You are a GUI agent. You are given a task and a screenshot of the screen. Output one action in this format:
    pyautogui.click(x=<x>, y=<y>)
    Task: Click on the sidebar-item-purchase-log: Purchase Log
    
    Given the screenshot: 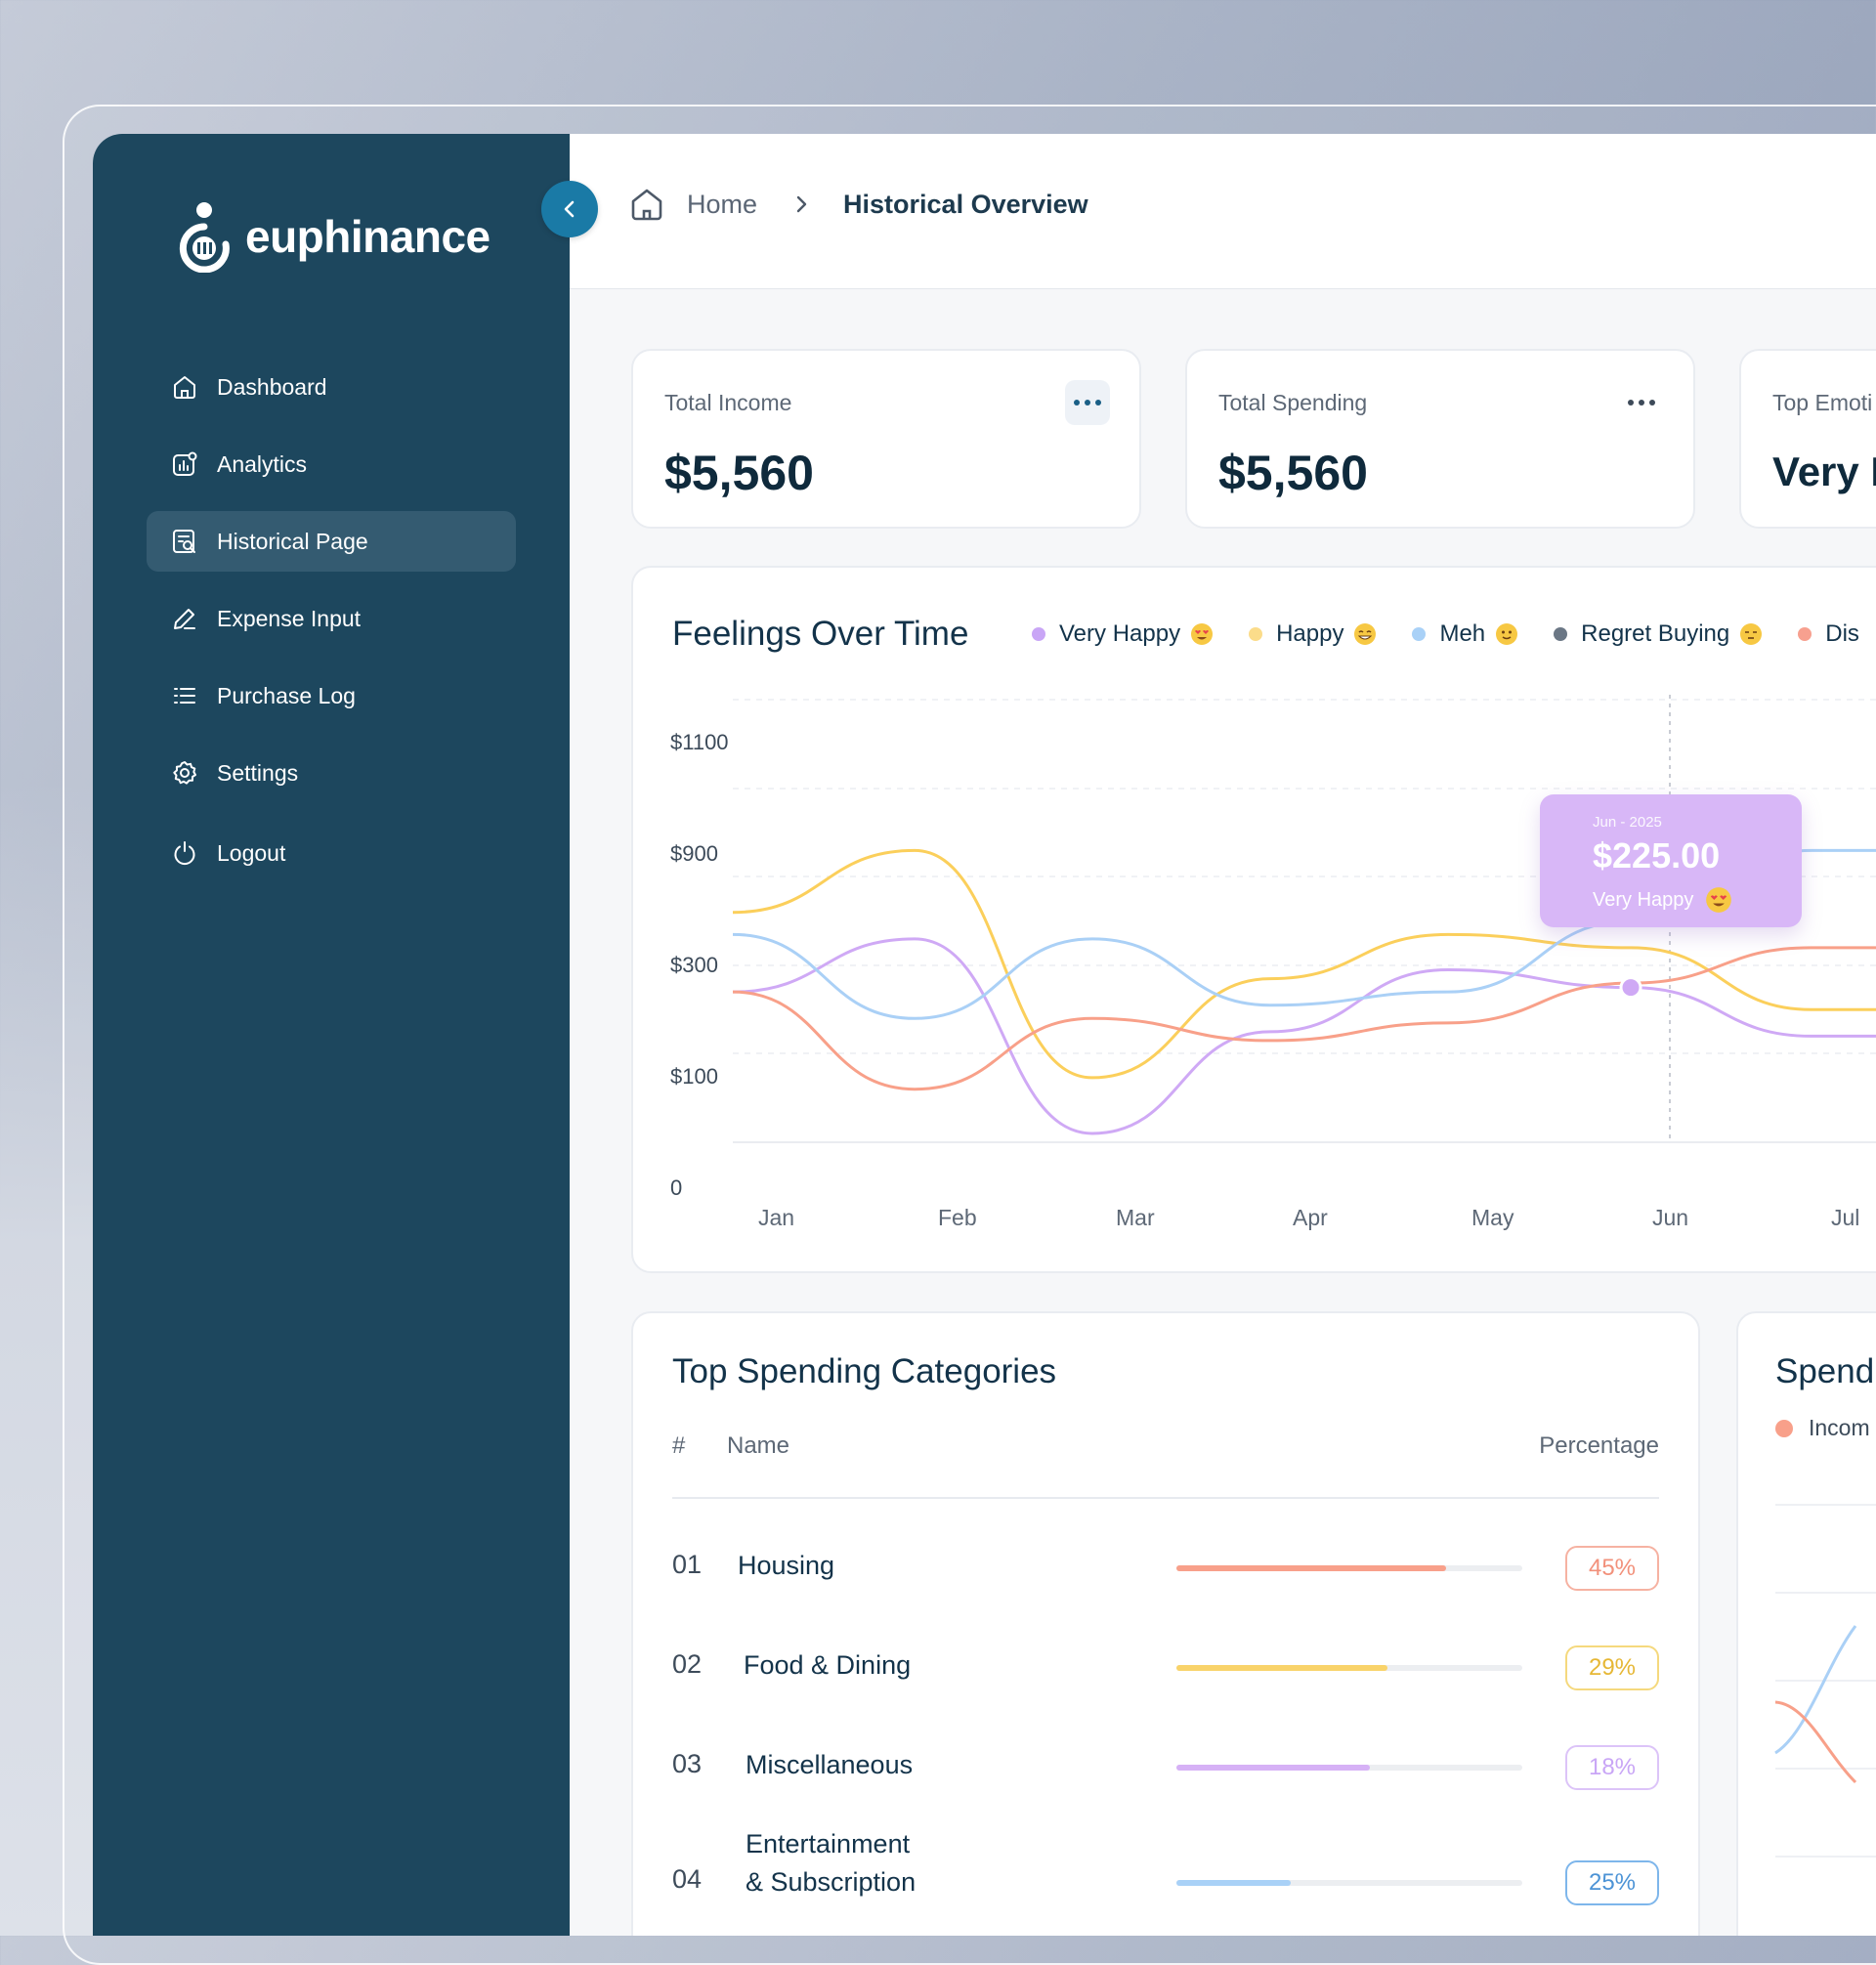 What is the action you would take?
    pyautogui.click(x=331, y=696)
    